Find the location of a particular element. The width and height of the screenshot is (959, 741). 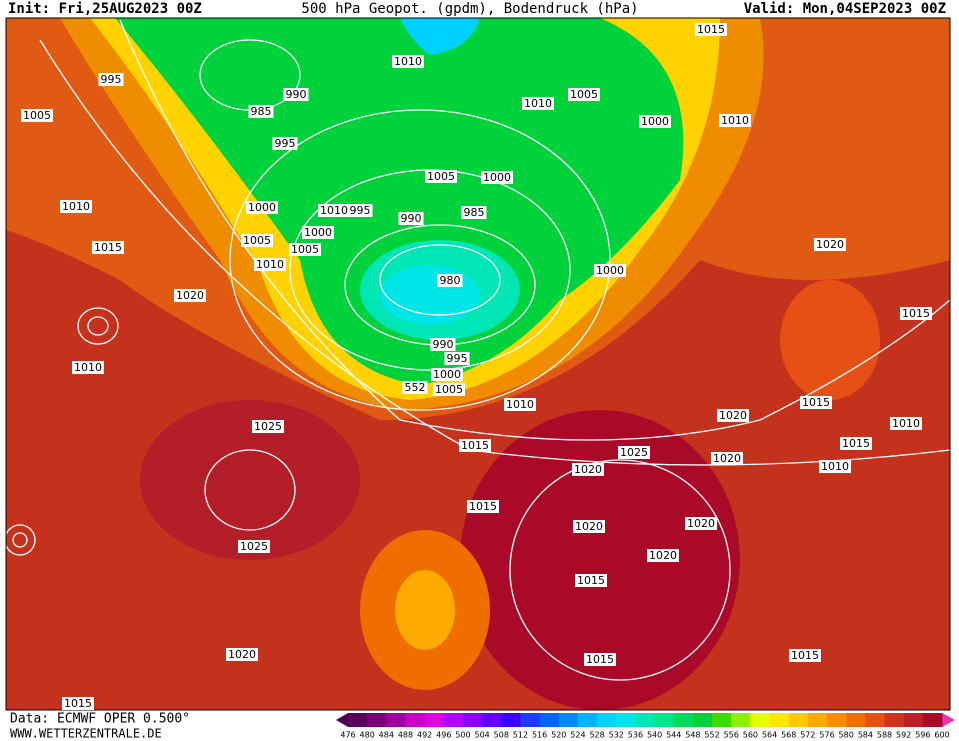

isobar-label: 980 is located at coordinates (450, 280).